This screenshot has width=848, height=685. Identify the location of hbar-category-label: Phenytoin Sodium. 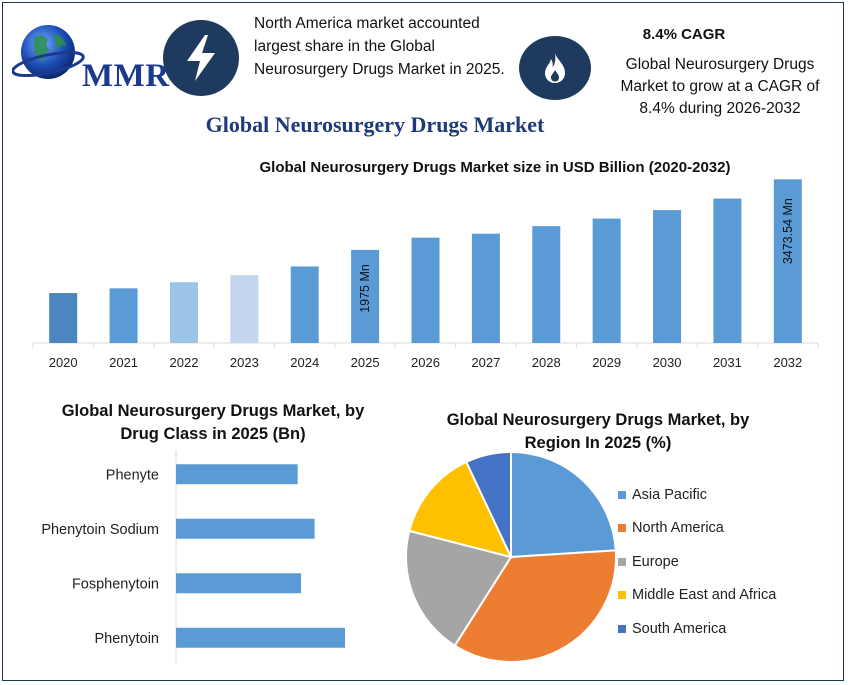
(100, 530).